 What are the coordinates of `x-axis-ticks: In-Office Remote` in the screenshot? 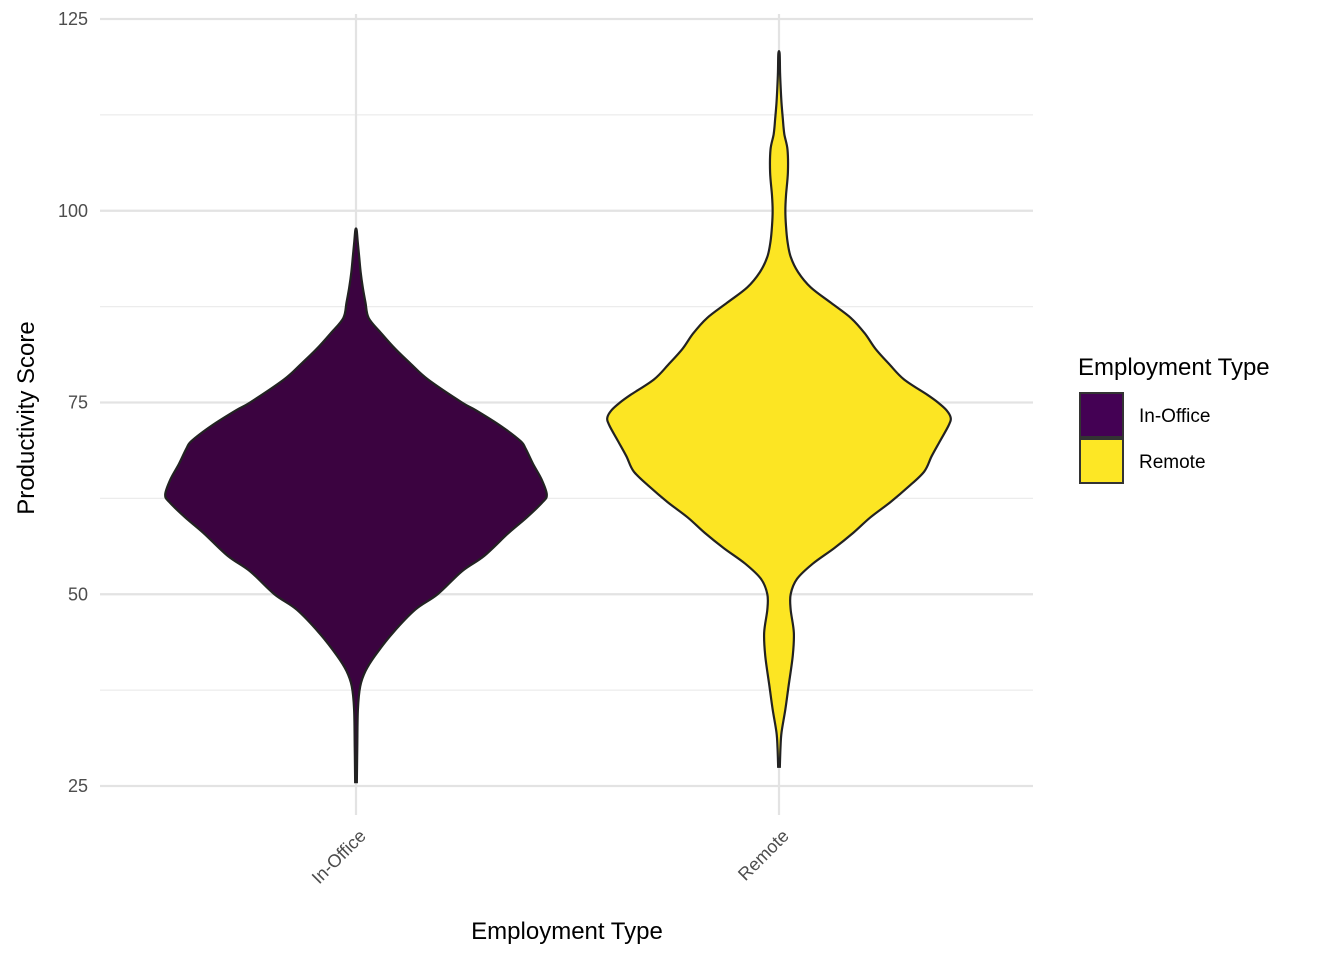 It's located at (550, 857).